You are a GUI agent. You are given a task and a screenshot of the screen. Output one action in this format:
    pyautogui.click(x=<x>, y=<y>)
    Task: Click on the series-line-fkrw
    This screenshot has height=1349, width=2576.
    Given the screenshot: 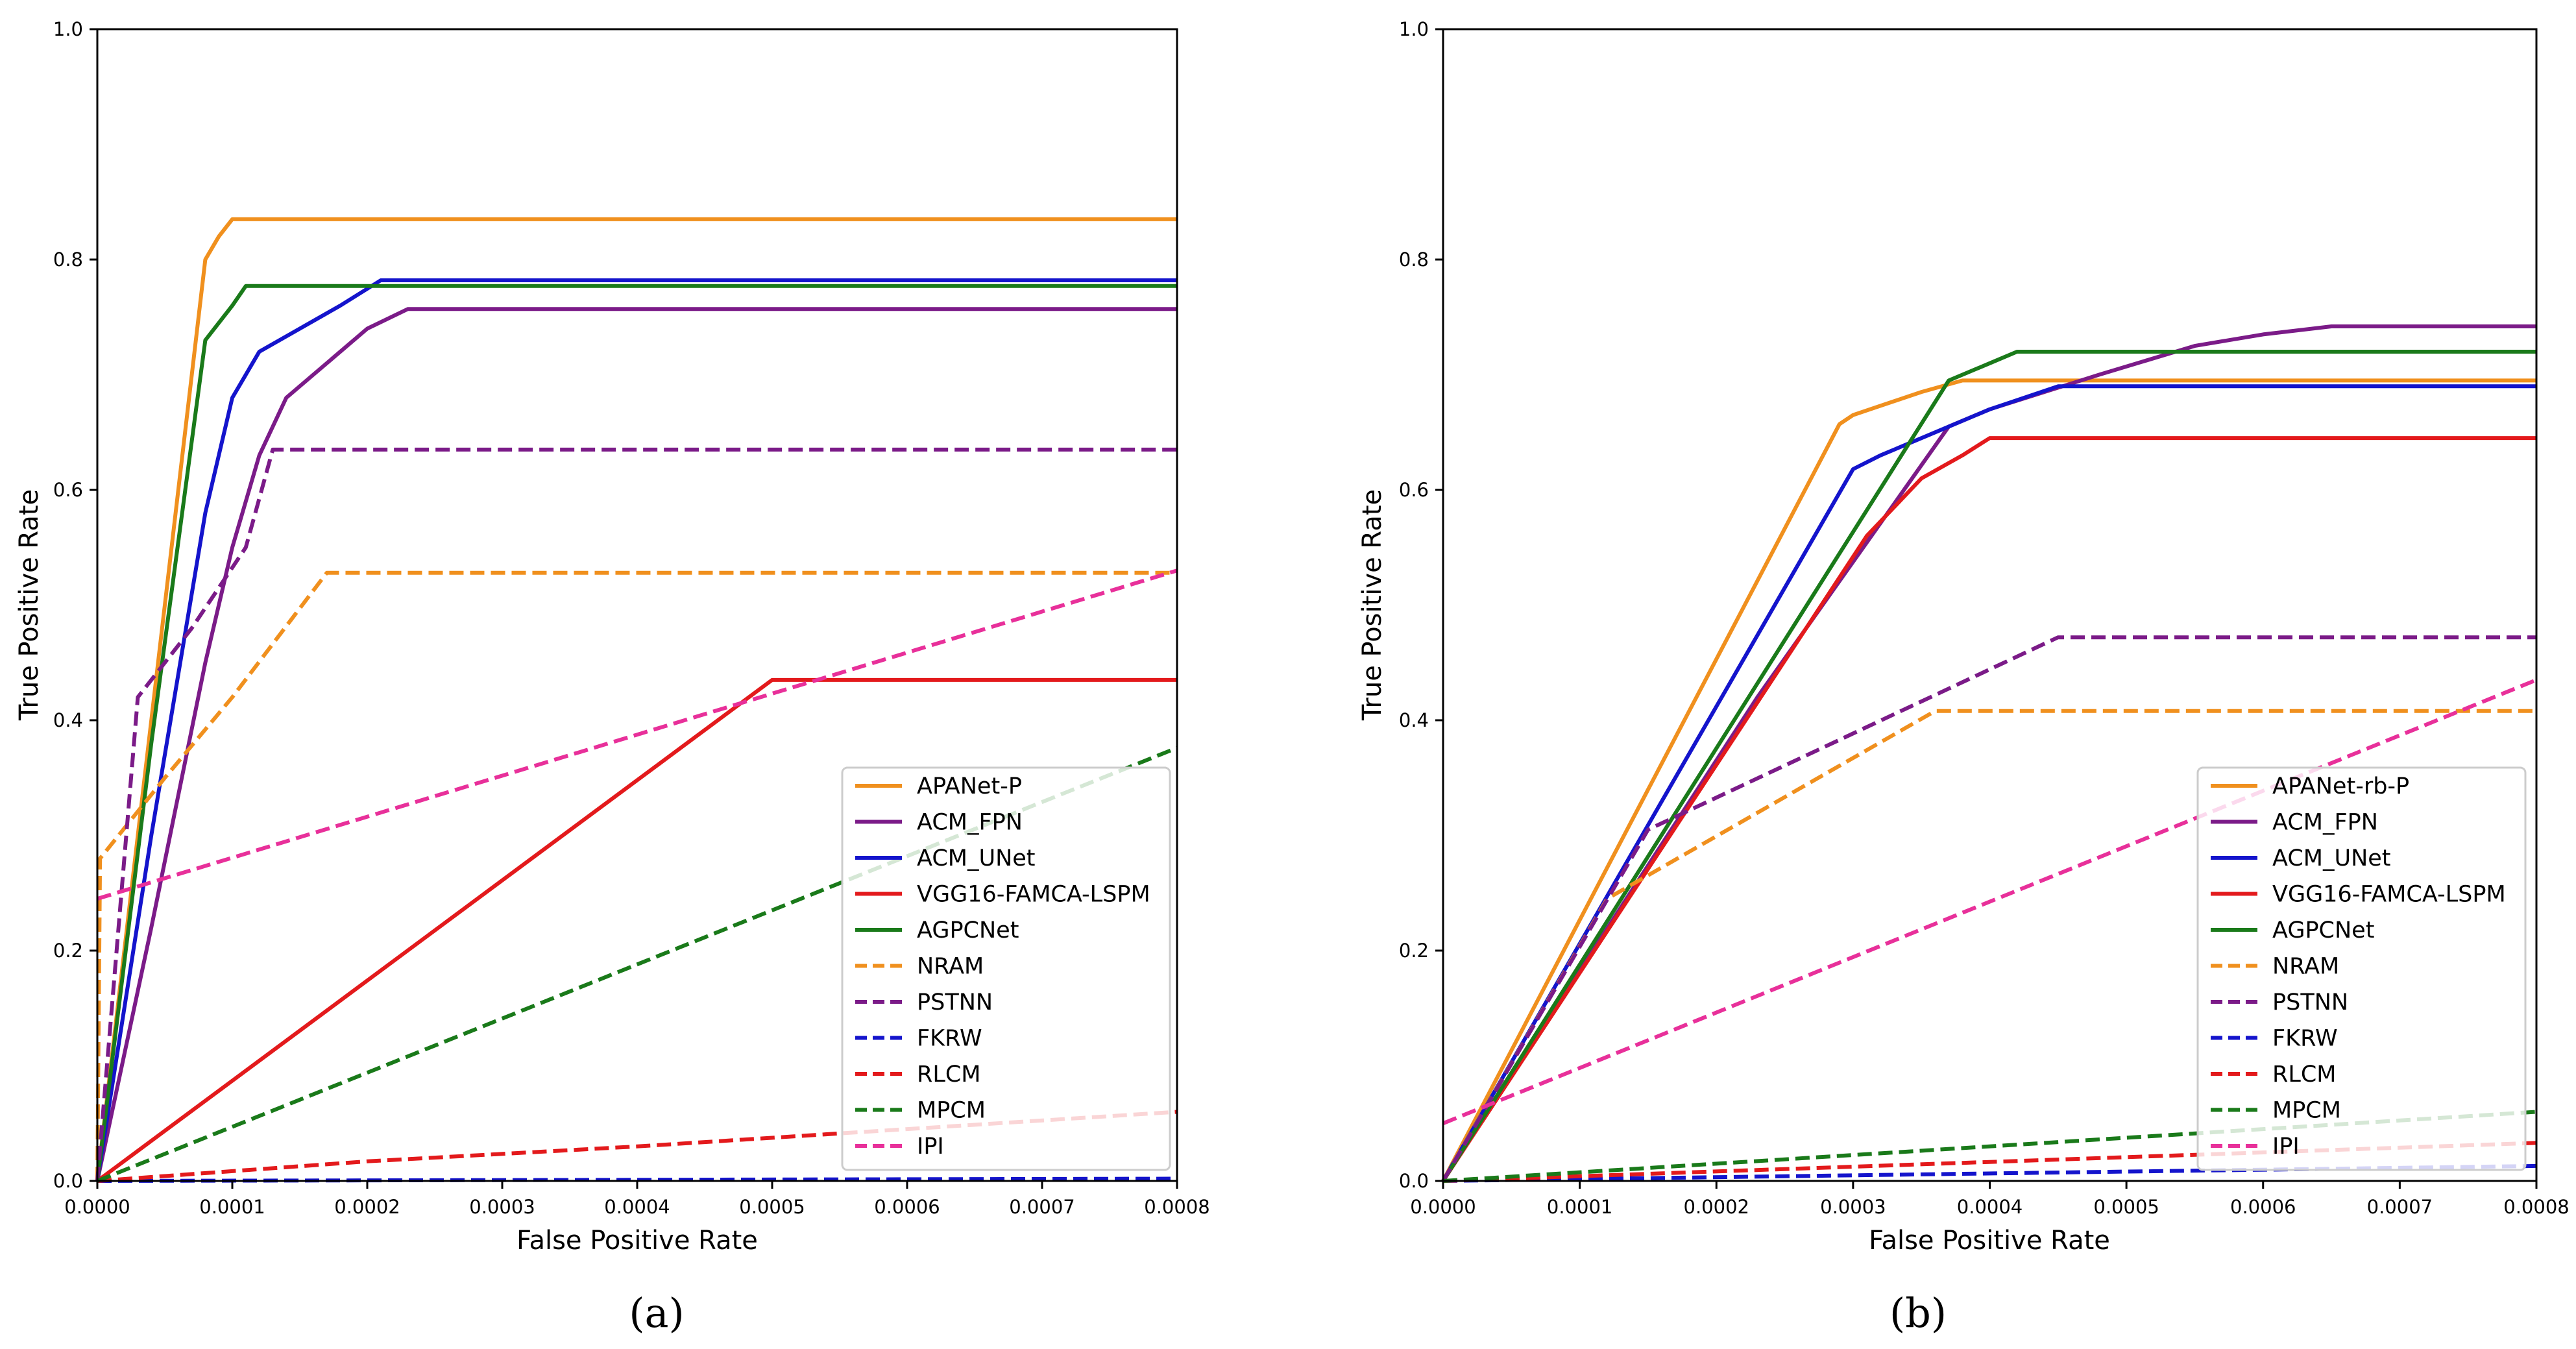 What is the action you would take?
    pyautogui.click(x=1989, y=1173)
    